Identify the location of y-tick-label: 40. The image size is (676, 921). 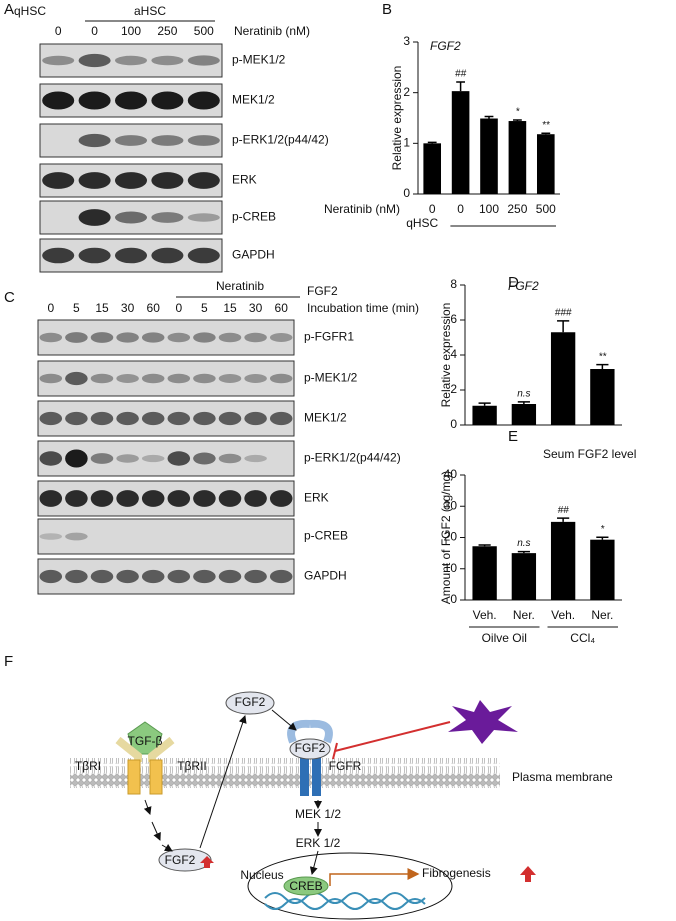
(451, 474).